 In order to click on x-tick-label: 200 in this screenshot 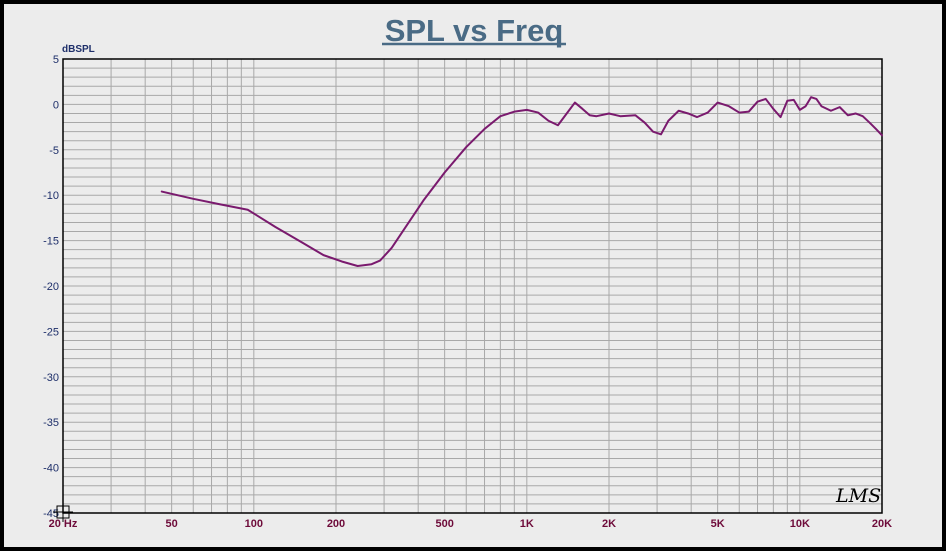, I will do `click(336, 524)`.